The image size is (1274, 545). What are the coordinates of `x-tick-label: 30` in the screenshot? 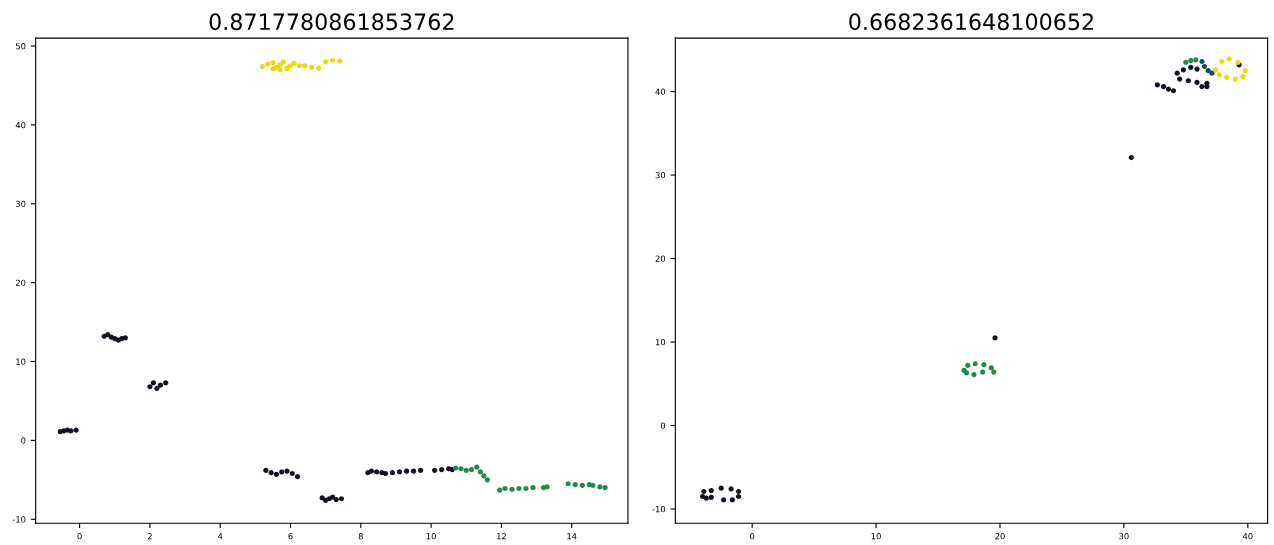 It's located at (1124, 536).